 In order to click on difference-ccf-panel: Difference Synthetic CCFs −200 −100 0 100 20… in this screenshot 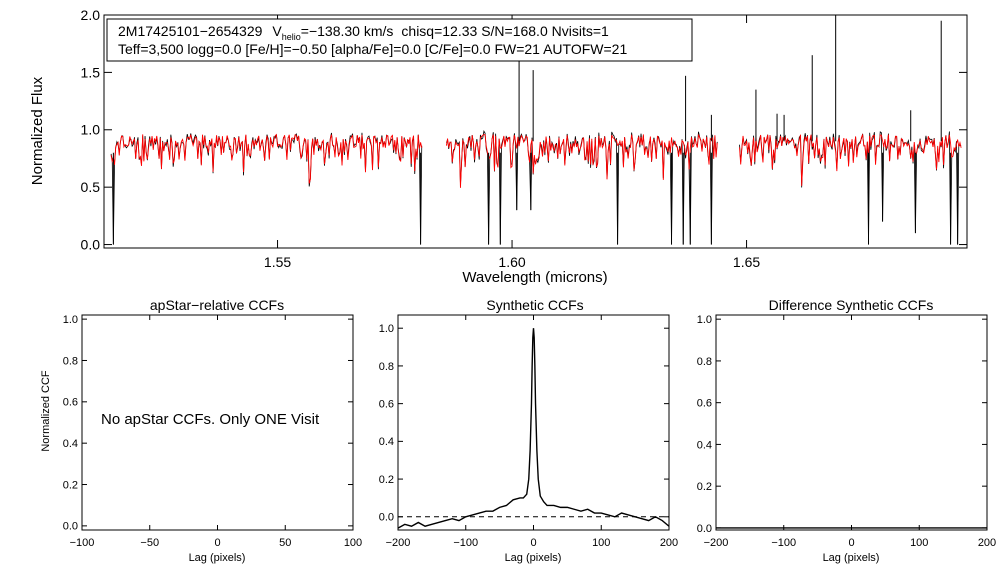, I will do `click(846, 430)`.